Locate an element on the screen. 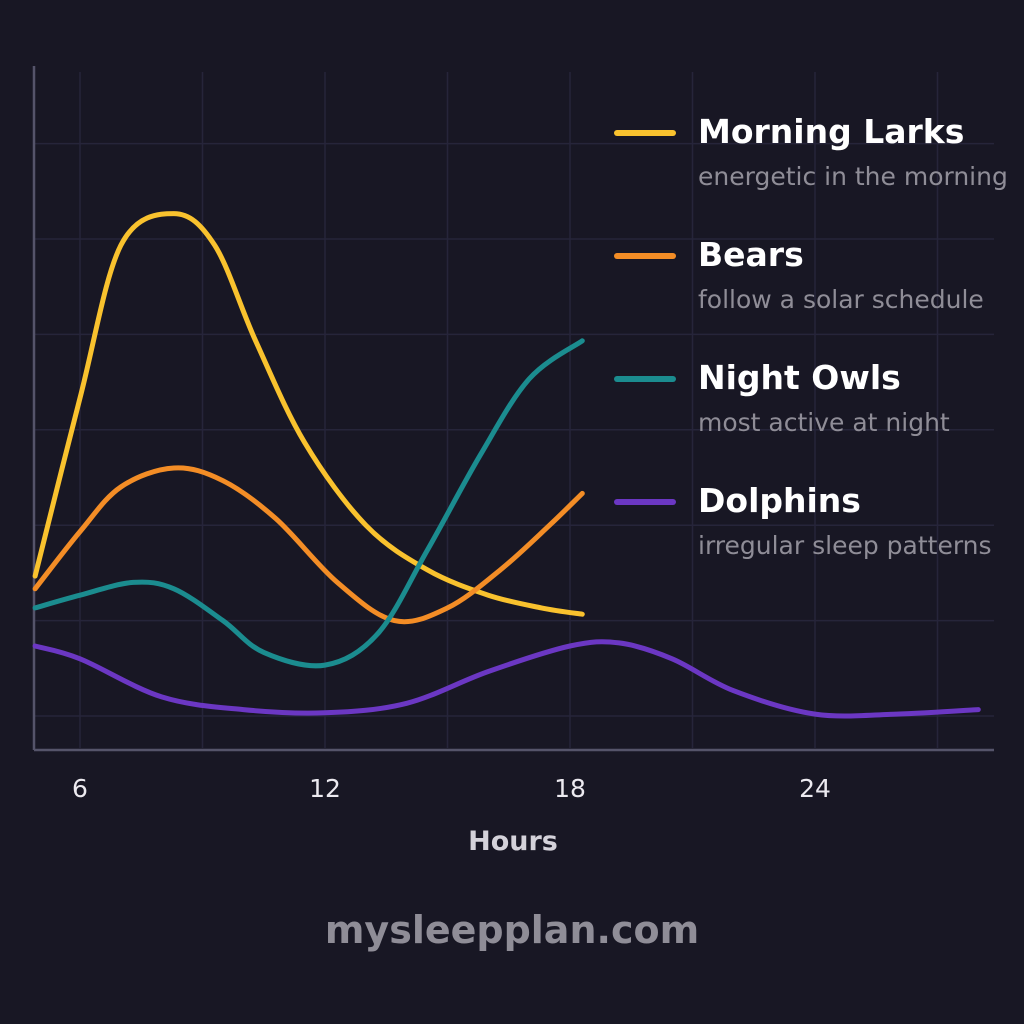  series-line-dolphins is located at coordinates (506, 679).